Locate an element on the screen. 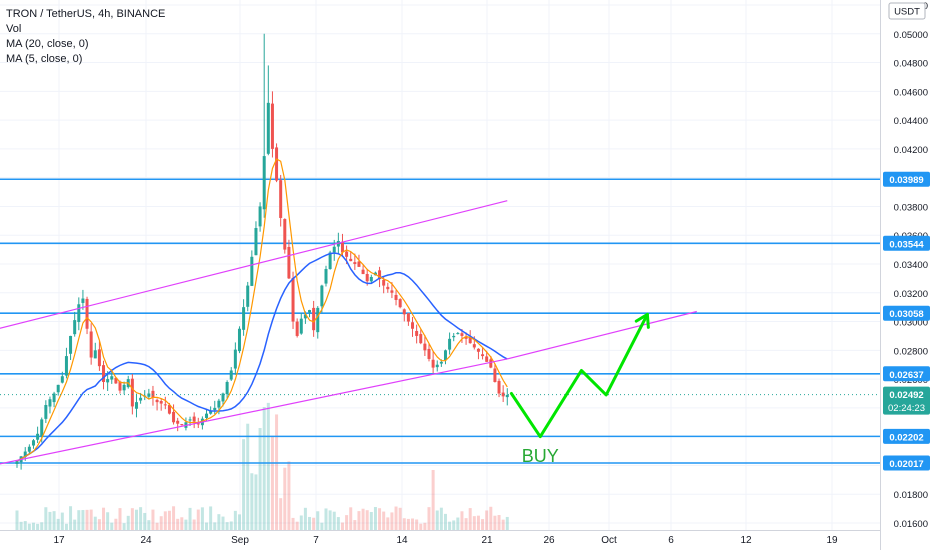 Image resolution: width=932 pixels, height=550 pixels. buy-annotation: BUY is located at coordinates (540, 456).